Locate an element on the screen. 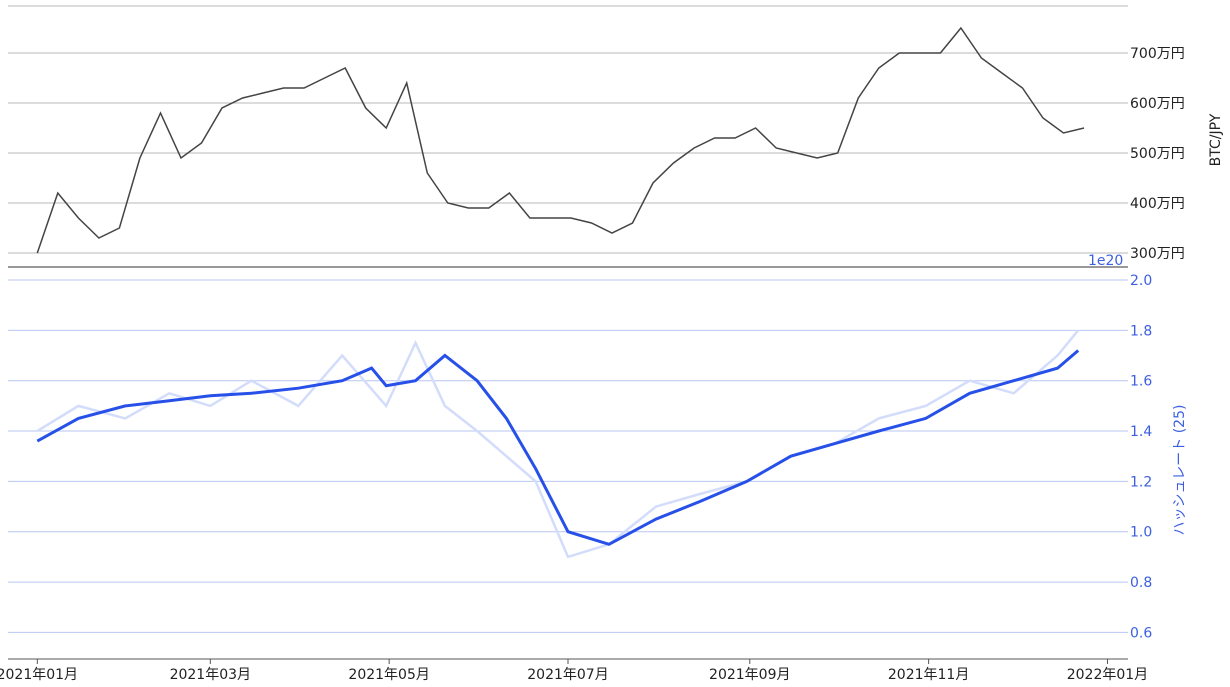 The height and width of the screenshot is (687, 1230). price-tick-label: 700万円 is located at coordinates (1157, 54).